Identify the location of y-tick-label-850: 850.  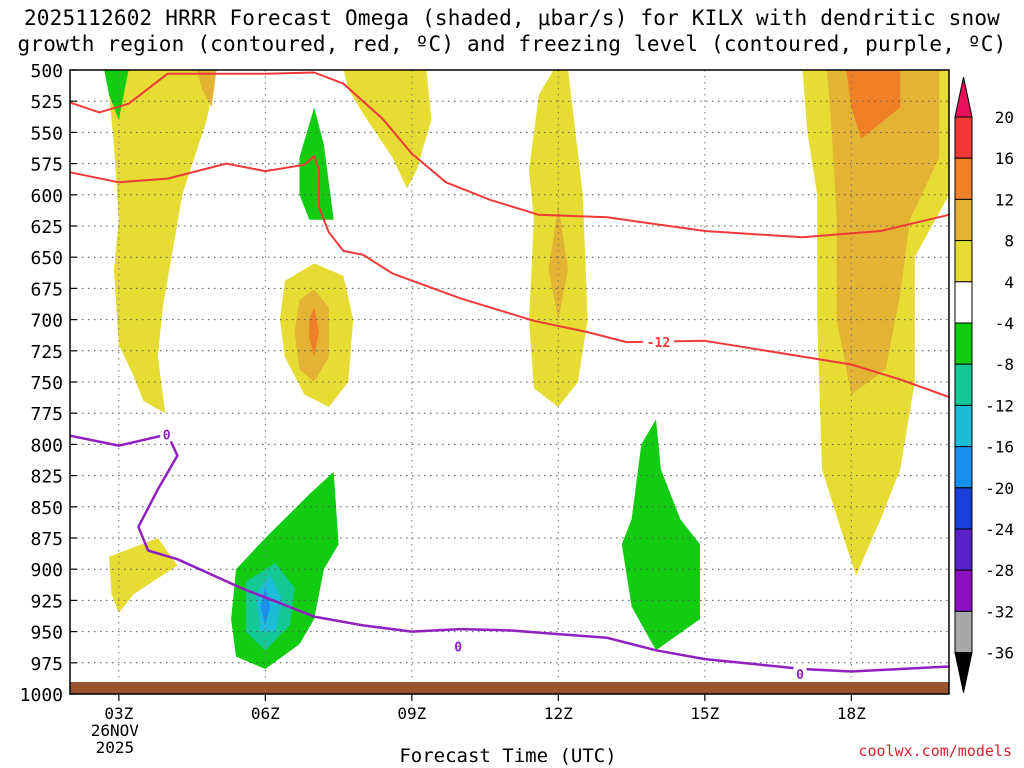
(46, 508).